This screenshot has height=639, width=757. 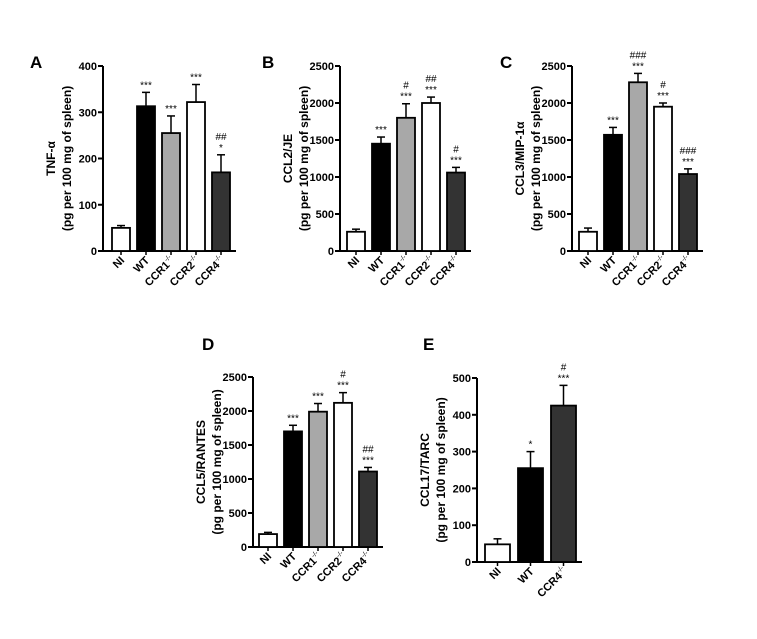 What do you see at coordinates (528, 158) in the screenshot?
I see `y-axis-label: CCL3/MIP-1α (pg per 100 mg of spleen)` at bounding box center [528, 158].